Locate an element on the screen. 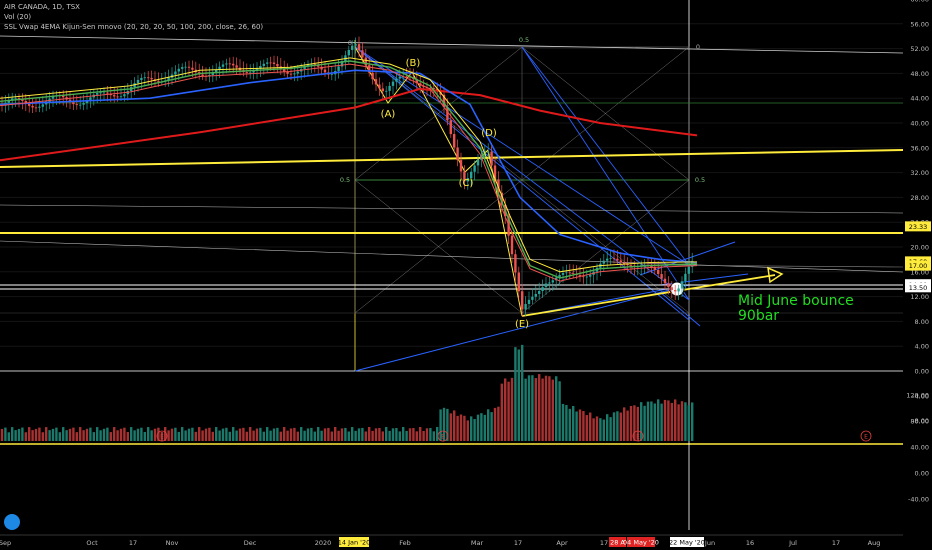 This screenshot has height=550, width=932. price-tick-label: 56.00 is located at coordinates (919, 24).